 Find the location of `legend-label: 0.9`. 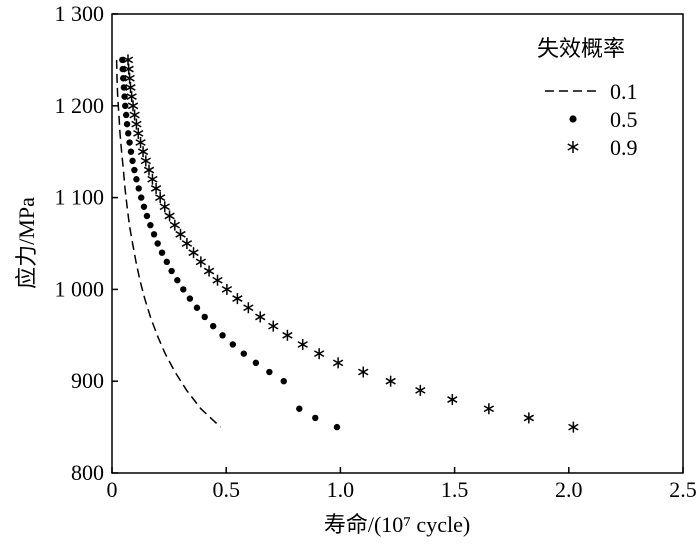

legend-label: 0.9 is located at coordinates (624, 147).